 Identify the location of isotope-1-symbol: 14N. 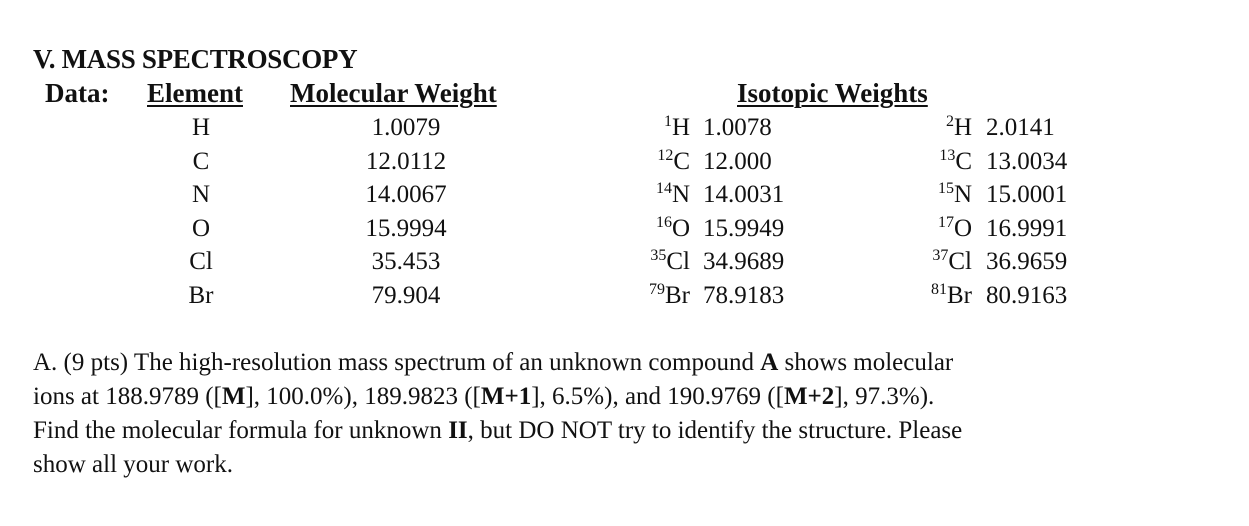
(672, 194).